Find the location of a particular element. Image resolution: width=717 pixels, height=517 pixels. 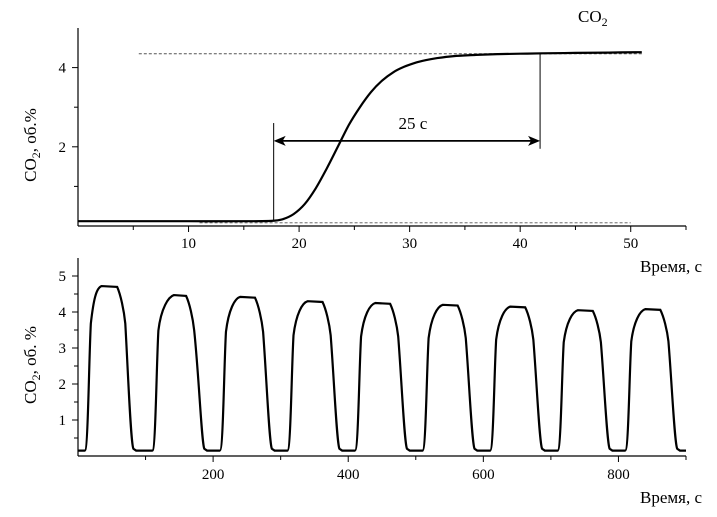

bottom-y-tick-label: 1 is located at coordinates (63, 421).